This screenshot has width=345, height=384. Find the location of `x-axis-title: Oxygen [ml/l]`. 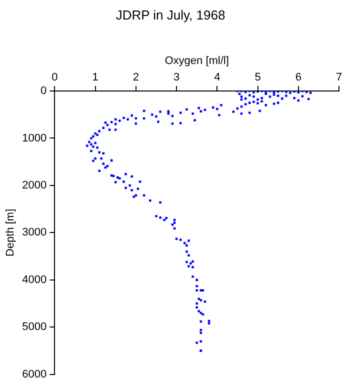

x-axis-title: Oxygen [ml/l] is located at coordinates (196, 61).